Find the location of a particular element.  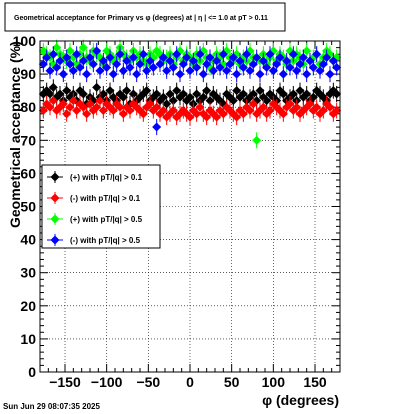

y-tick-label: 100 is located at coordinates (25, 41).